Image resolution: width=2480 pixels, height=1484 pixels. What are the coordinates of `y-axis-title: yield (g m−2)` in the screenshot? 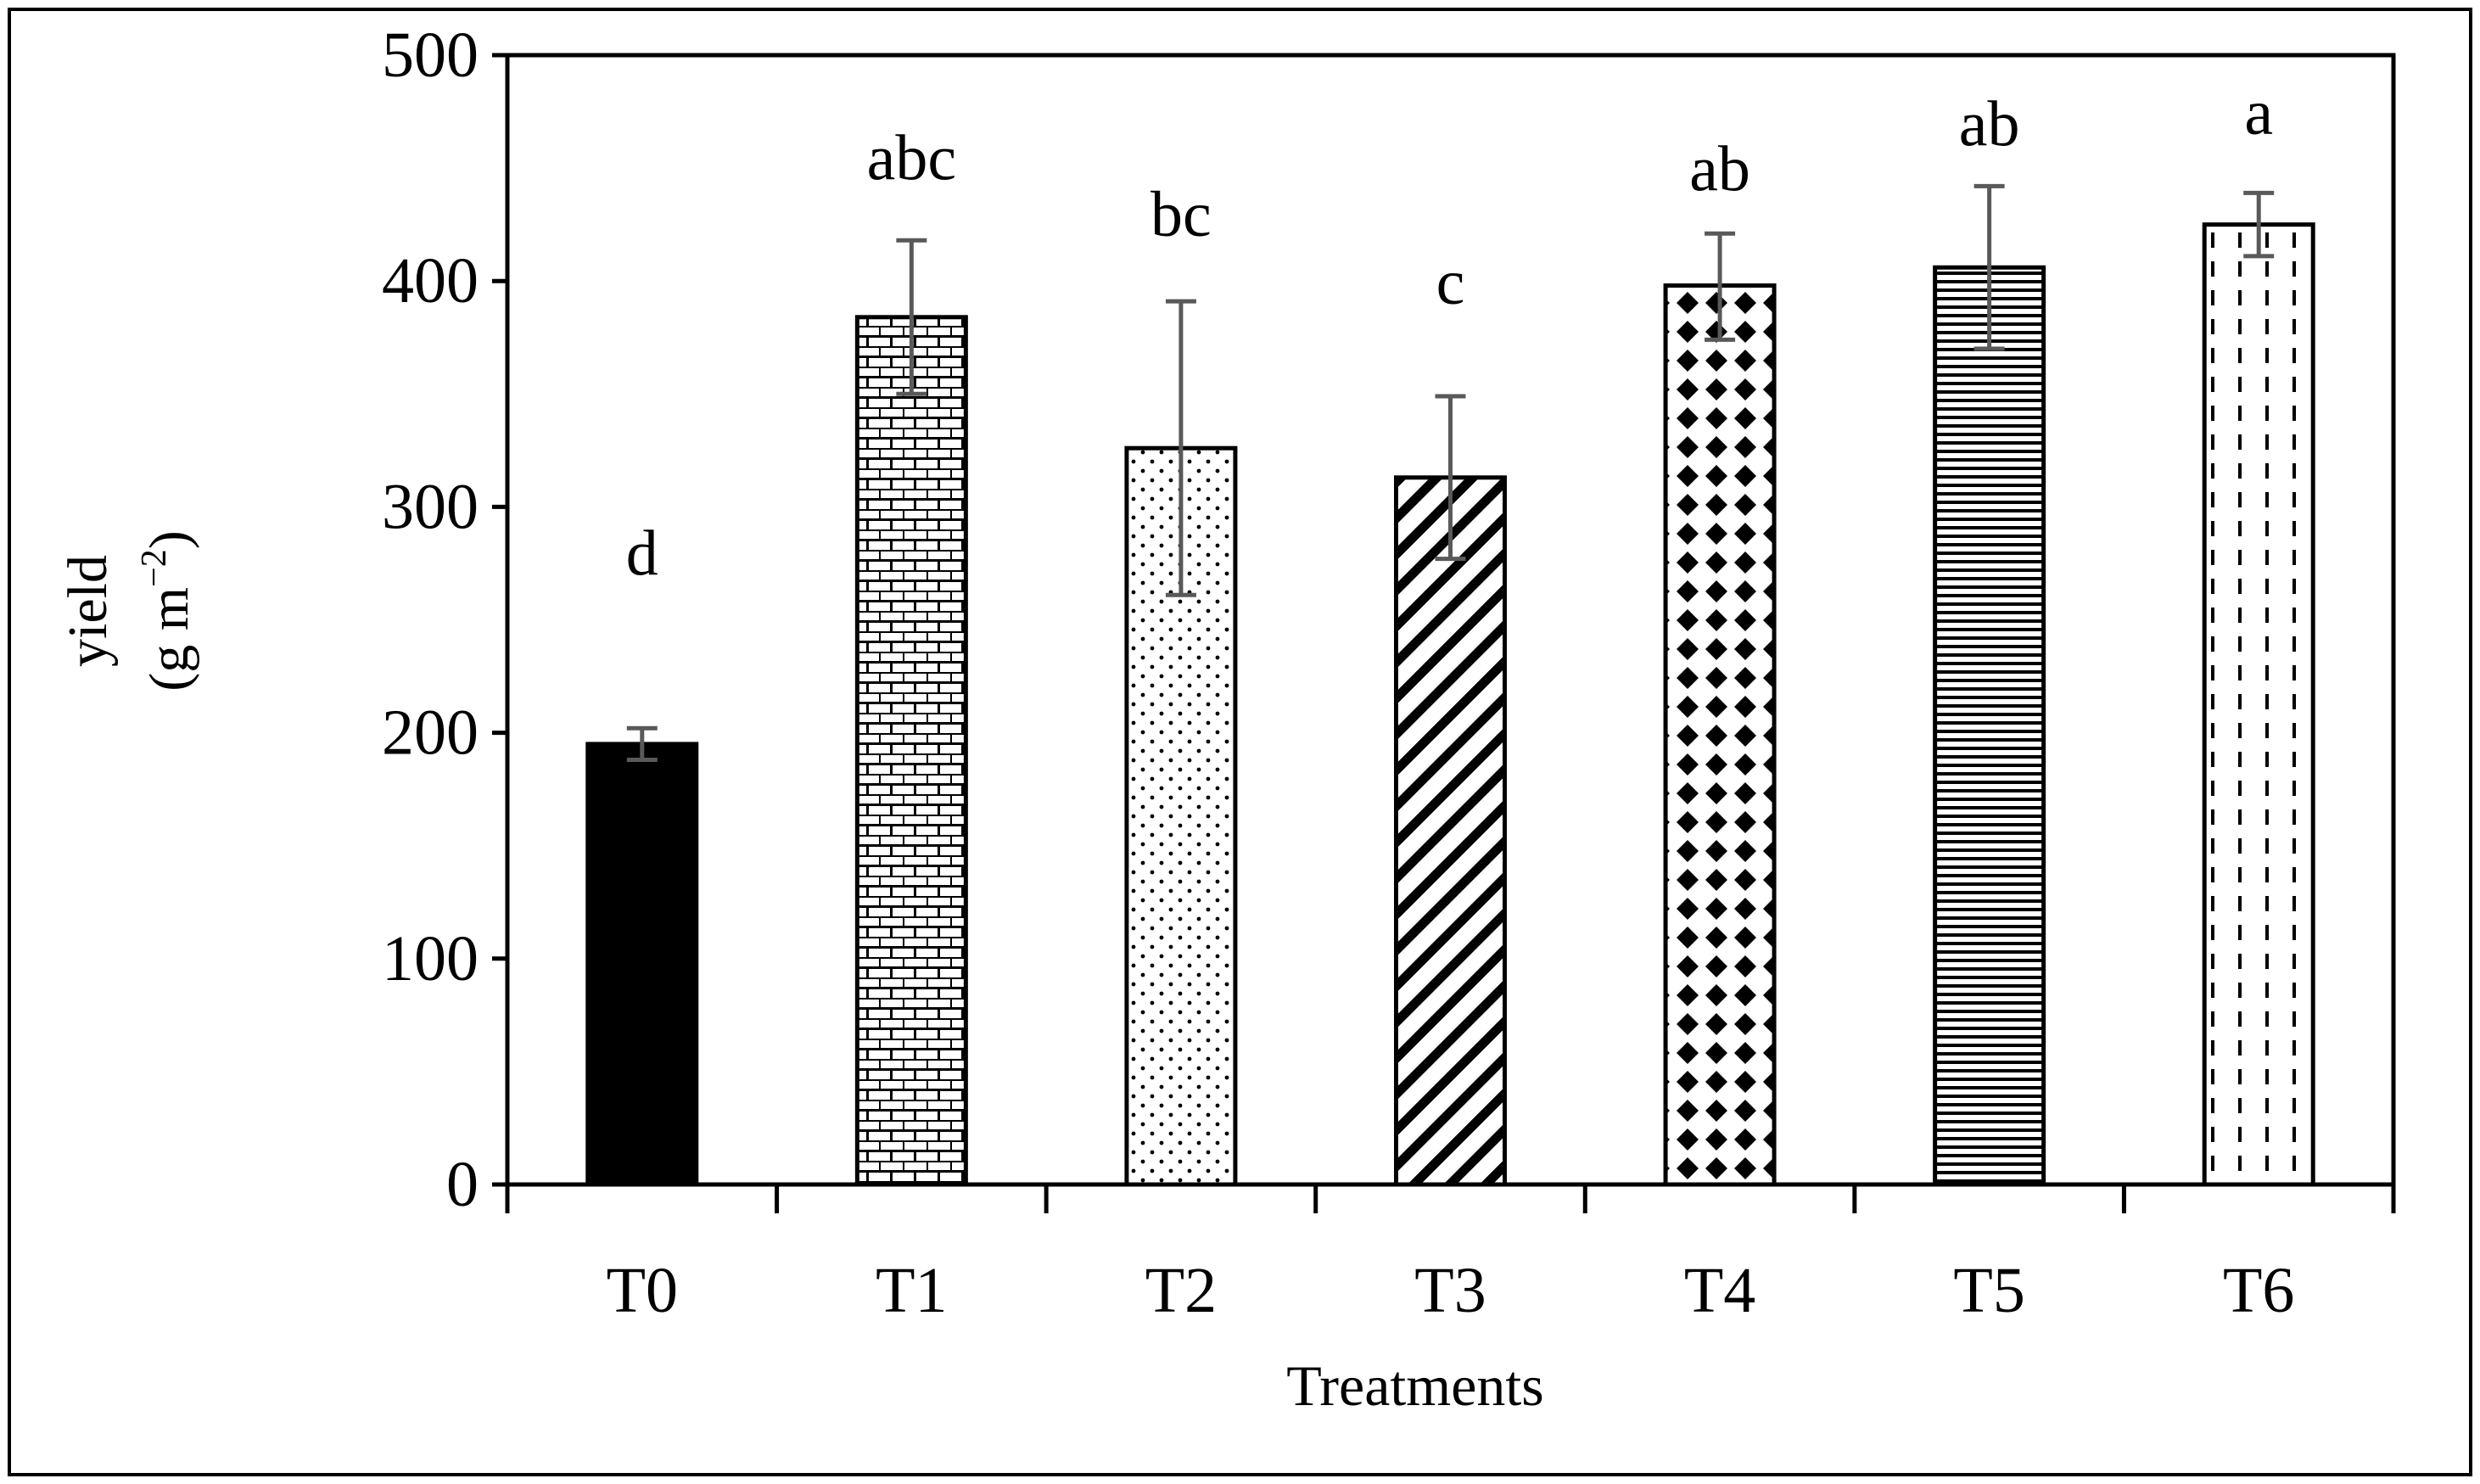 It's located at (128, 611).